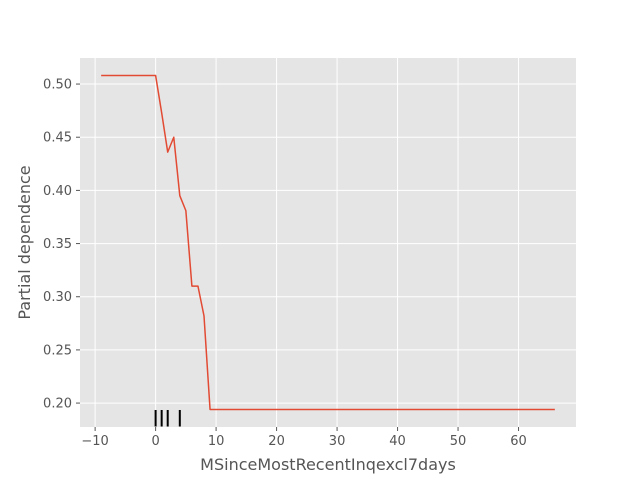  Describe the element at coordinates (57, 350) in the screenshot. I see `y-tick-label: 0.25` at that location.